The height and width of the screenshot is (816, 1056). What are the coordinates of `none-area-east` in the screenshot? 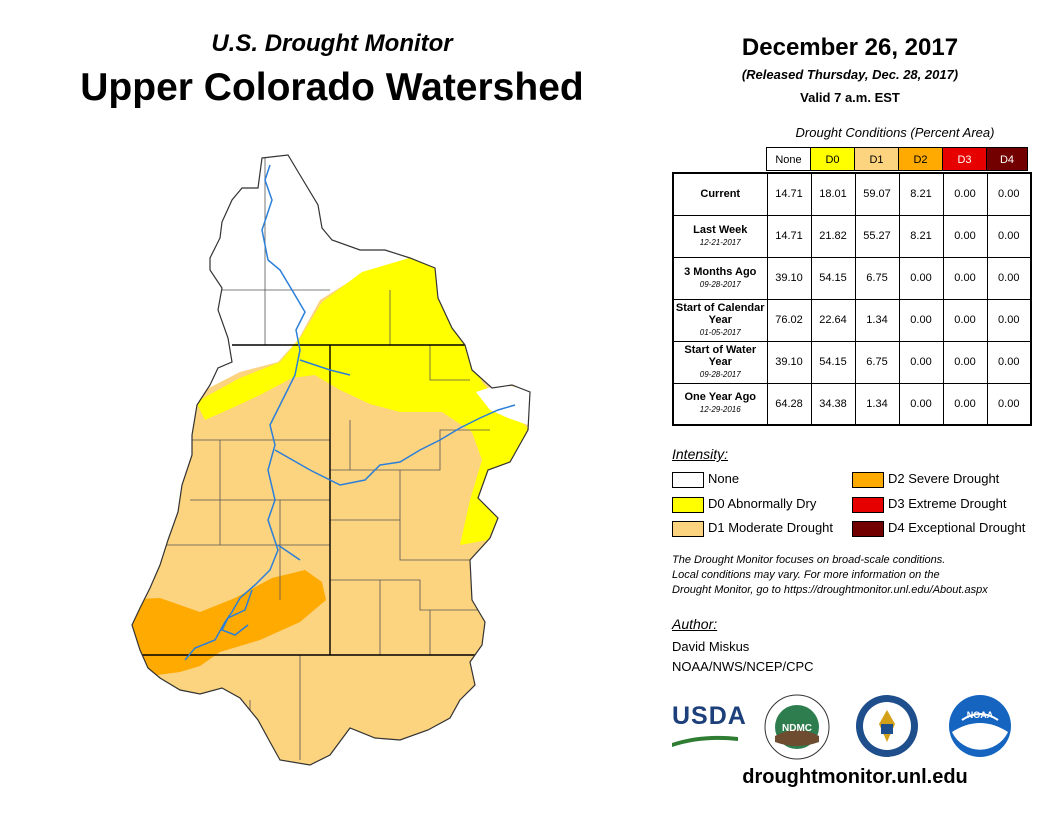 It's located at (503, 404).